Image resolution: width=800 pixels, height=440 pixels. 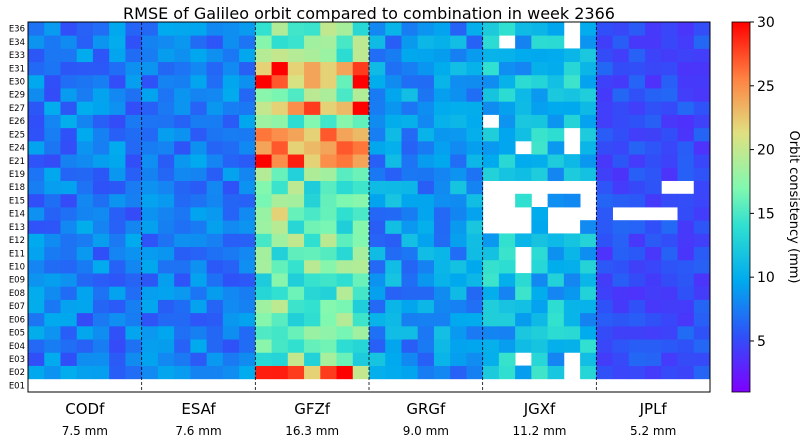 I want to click on center-rms-label: 7.5 mm, so click(x=85, y=431).